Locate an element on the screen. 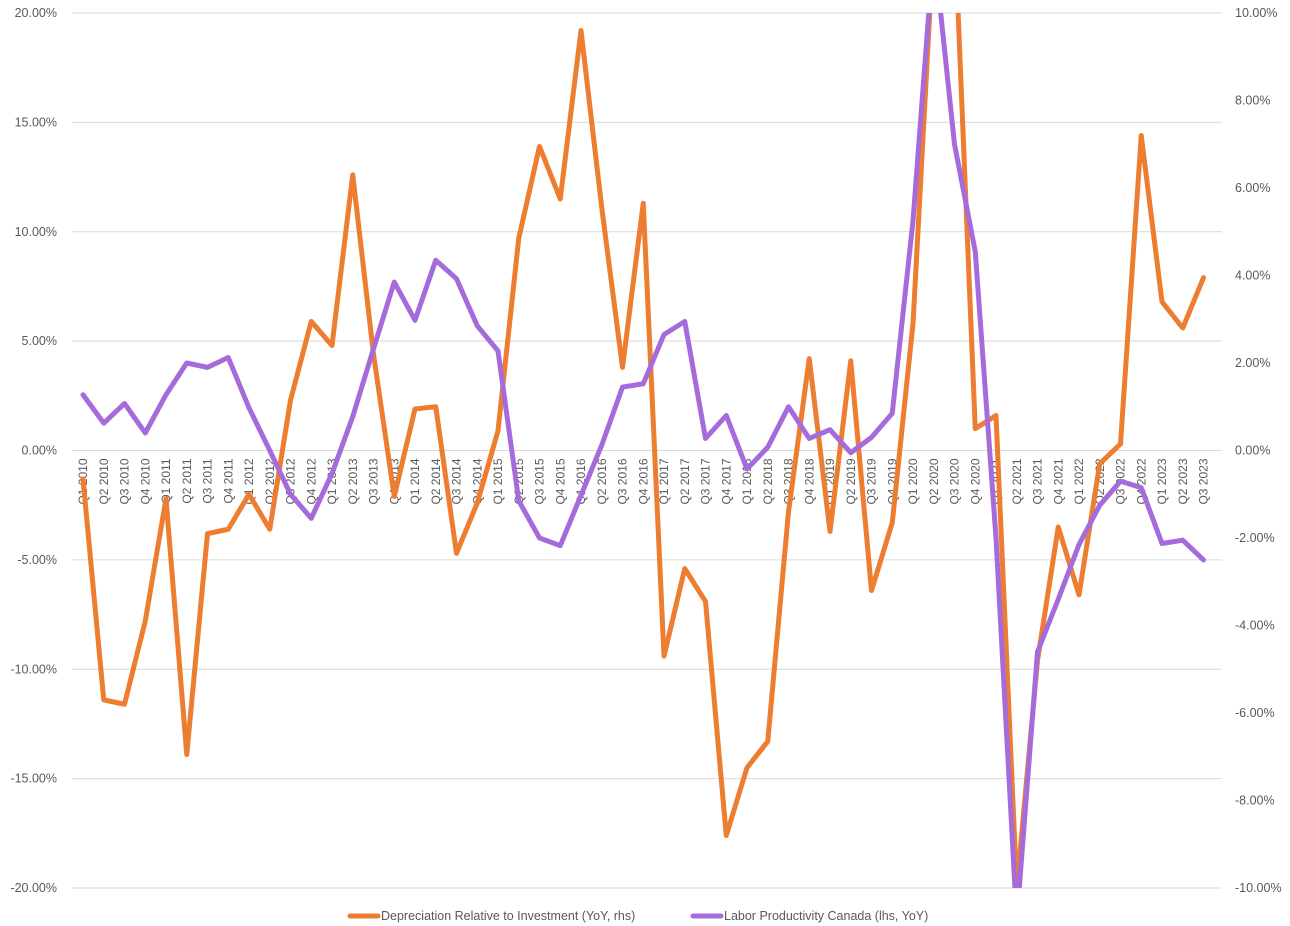 This screenshot has height=926, width=1290. x-tick-label: Q4 2011 is located at coordinates (228, 480).